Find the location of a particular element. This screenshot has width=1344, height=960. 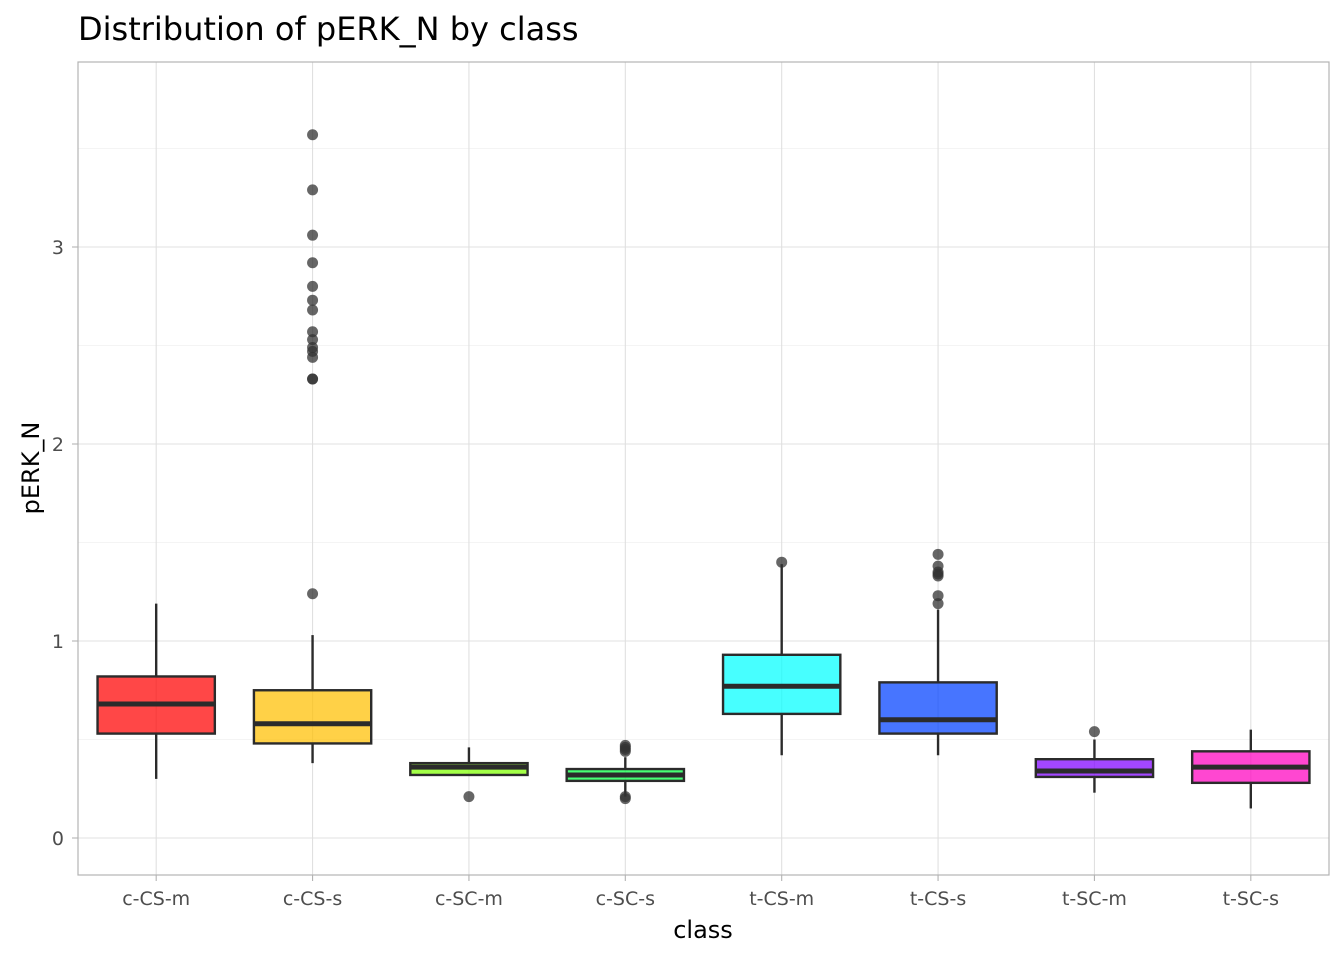

box-c-SC-m is located at coordinates (469, 775).